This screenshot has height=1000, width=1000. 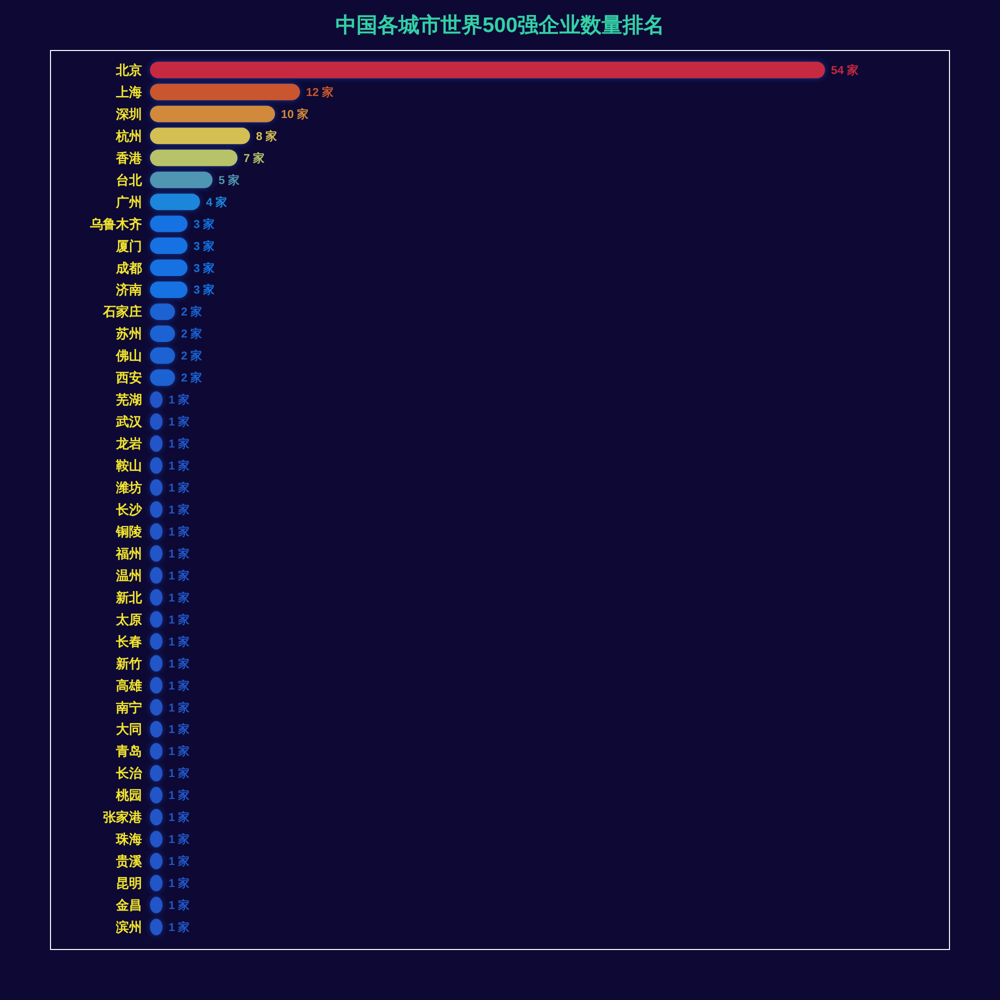 I want to click on y-tick-label: 太原, so click(x=128, y=619).